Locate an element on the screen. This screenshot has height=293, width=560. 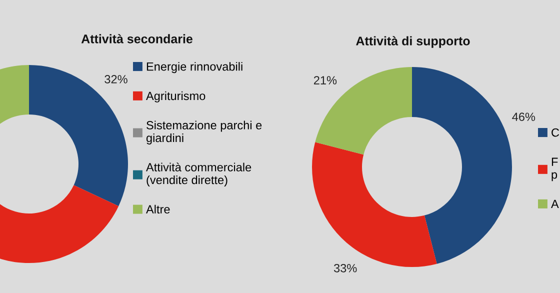
chart-title: Attività di supporto is located at coordinates (413, 42).